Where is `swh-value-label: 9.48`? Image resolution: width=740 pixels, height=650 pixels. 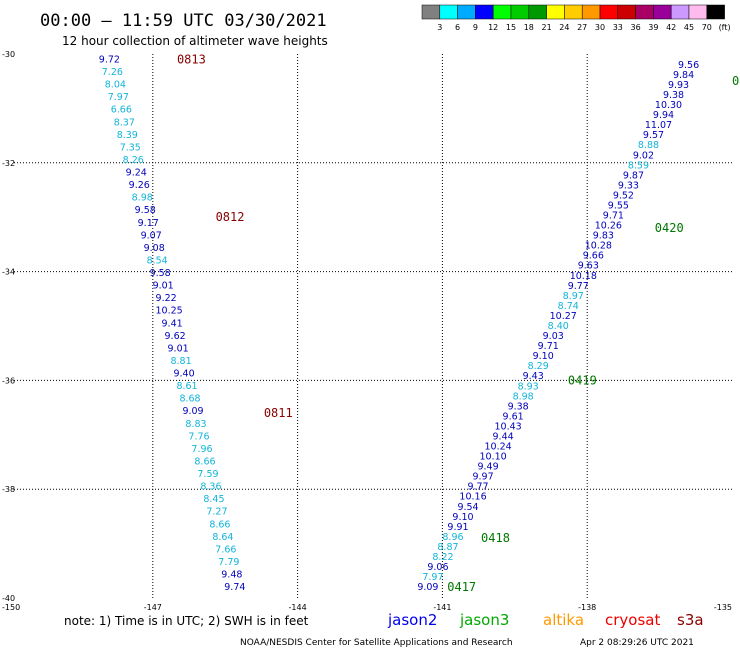 swh-value-label: 9.48 is located at coordinates (231, 575).